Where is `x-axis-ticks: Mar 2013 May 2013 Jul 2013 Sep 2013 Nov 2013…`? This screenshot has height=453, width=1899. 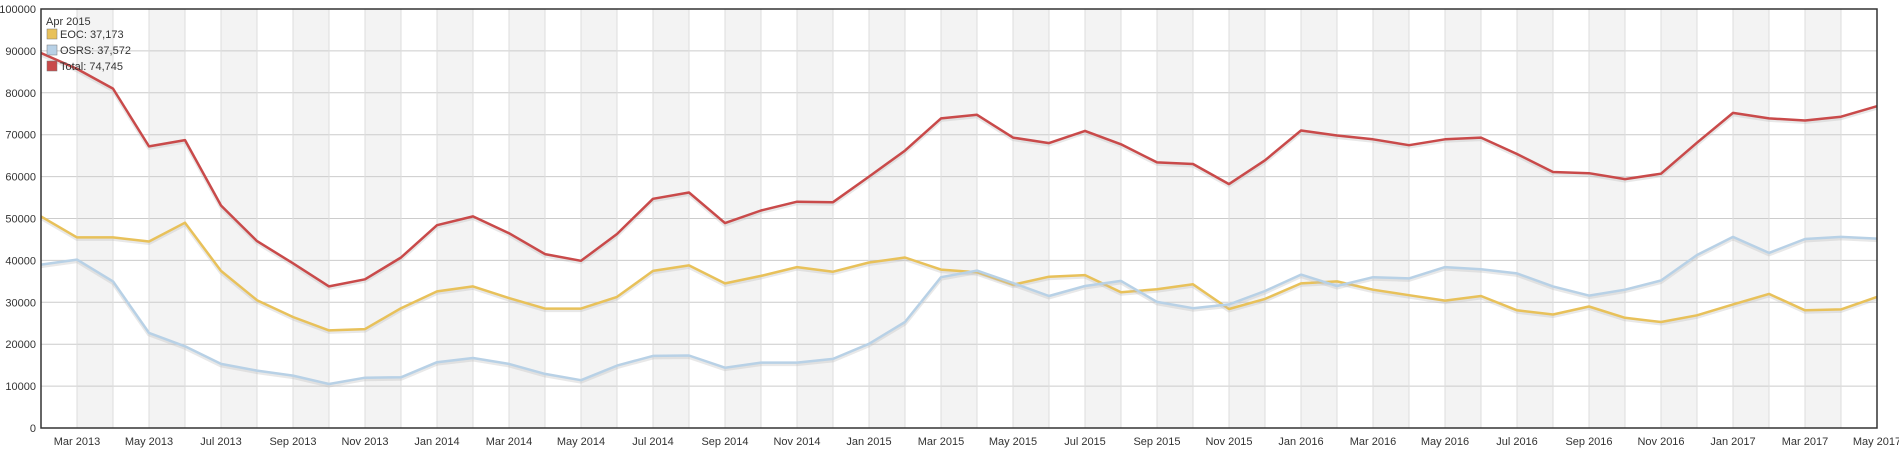 x-axis-ticks: Mar 2013 May 2013 Jul 2013 Sep 2013 Nov 2013… is located at coordinates (976, 442).